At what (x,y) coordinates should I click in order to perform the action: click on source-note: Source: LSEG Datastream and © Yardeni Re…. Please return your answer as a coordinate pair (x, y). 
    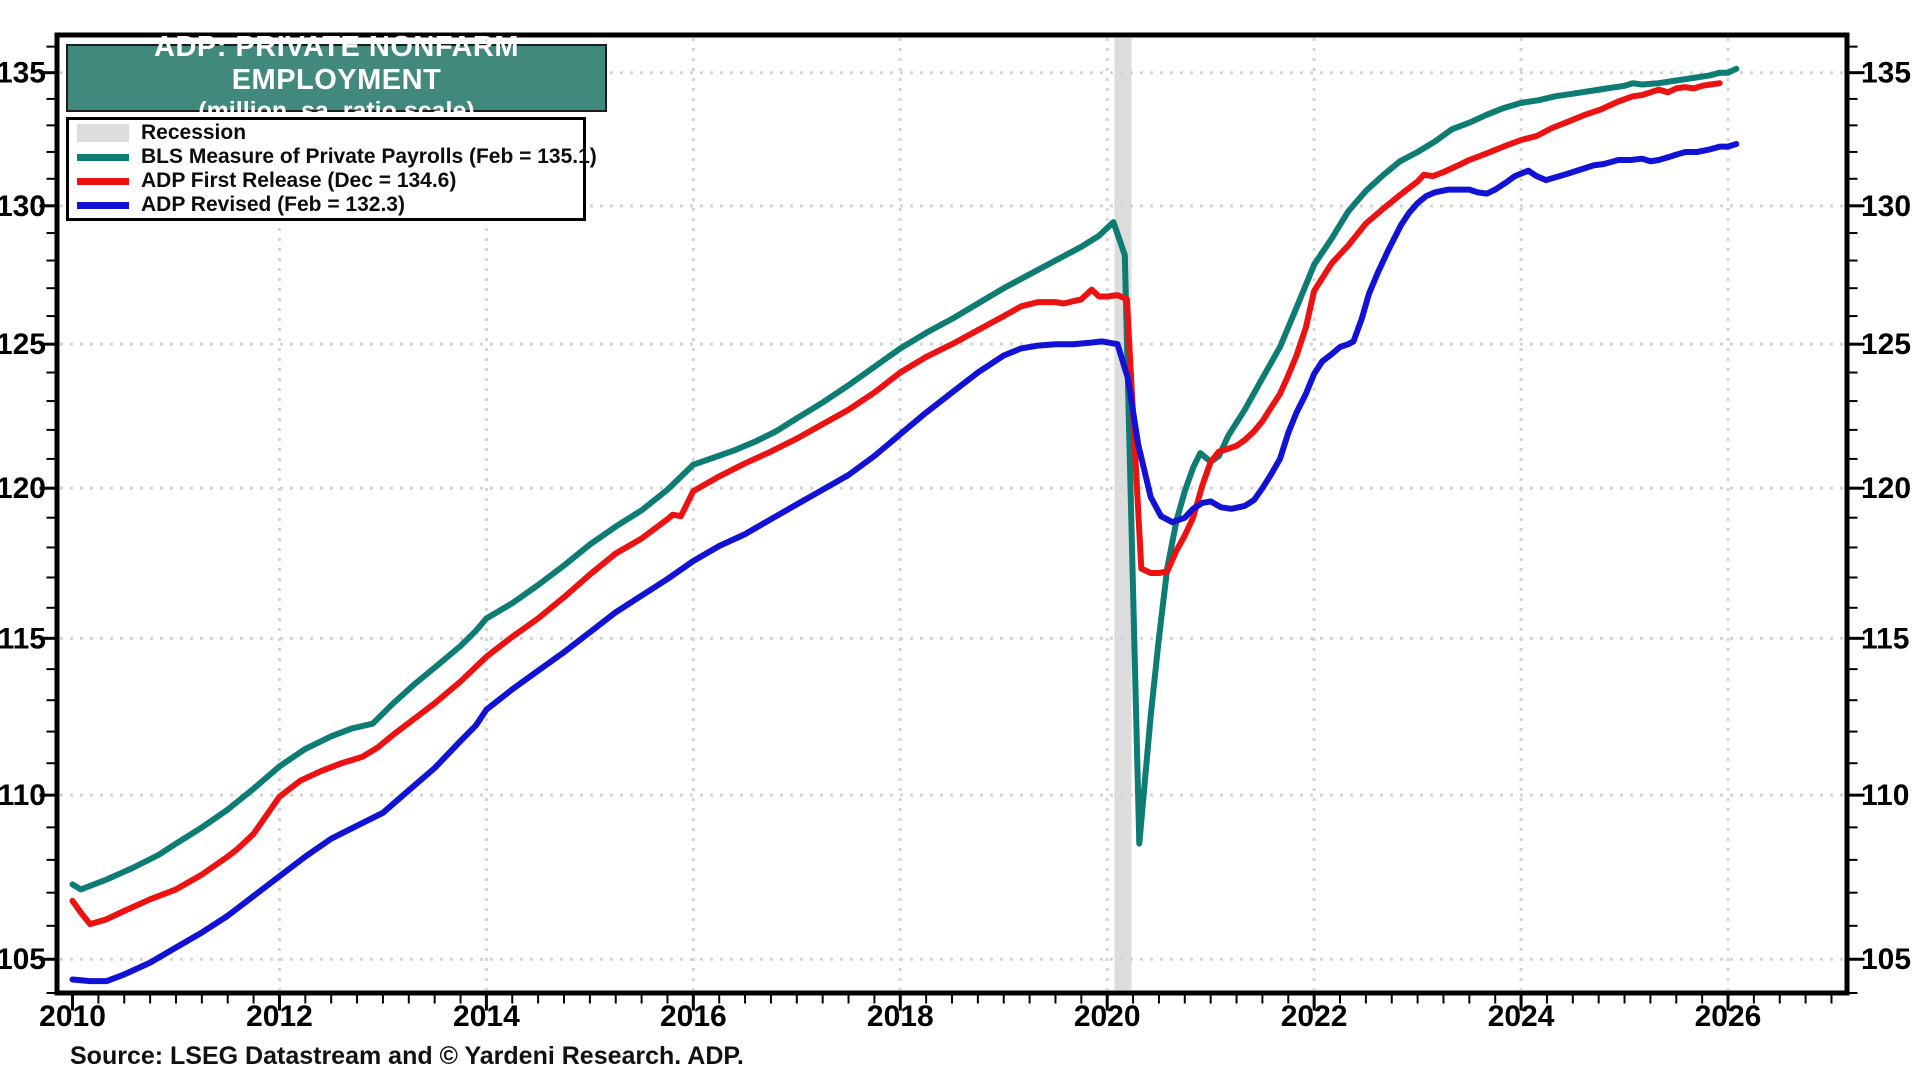
    Looking at the image, I should click on (407, 1056).